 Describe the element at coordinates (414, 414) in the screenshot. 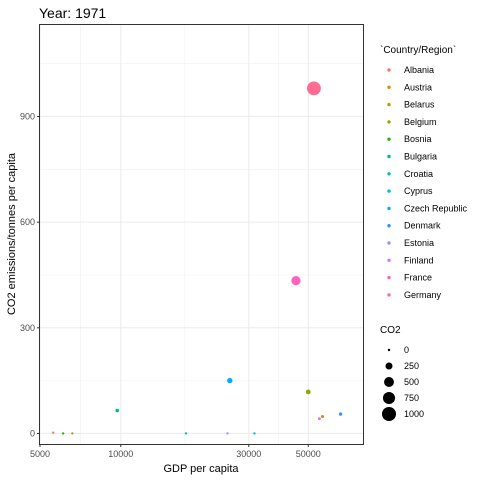

I see `size-legend-label: 1000` at that location.